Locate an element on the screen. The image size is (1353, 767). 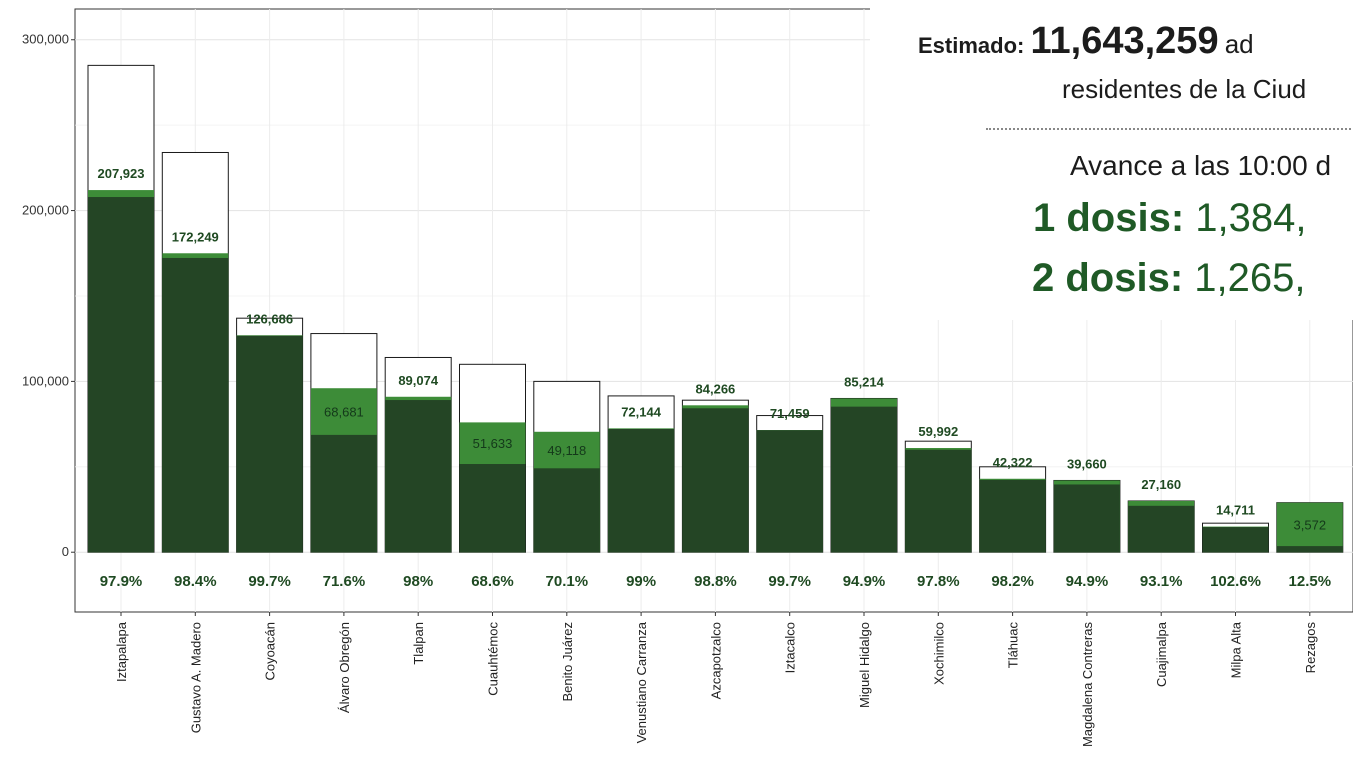
category-label: Magdalena Contreras is located at coordinates (1087, 685).